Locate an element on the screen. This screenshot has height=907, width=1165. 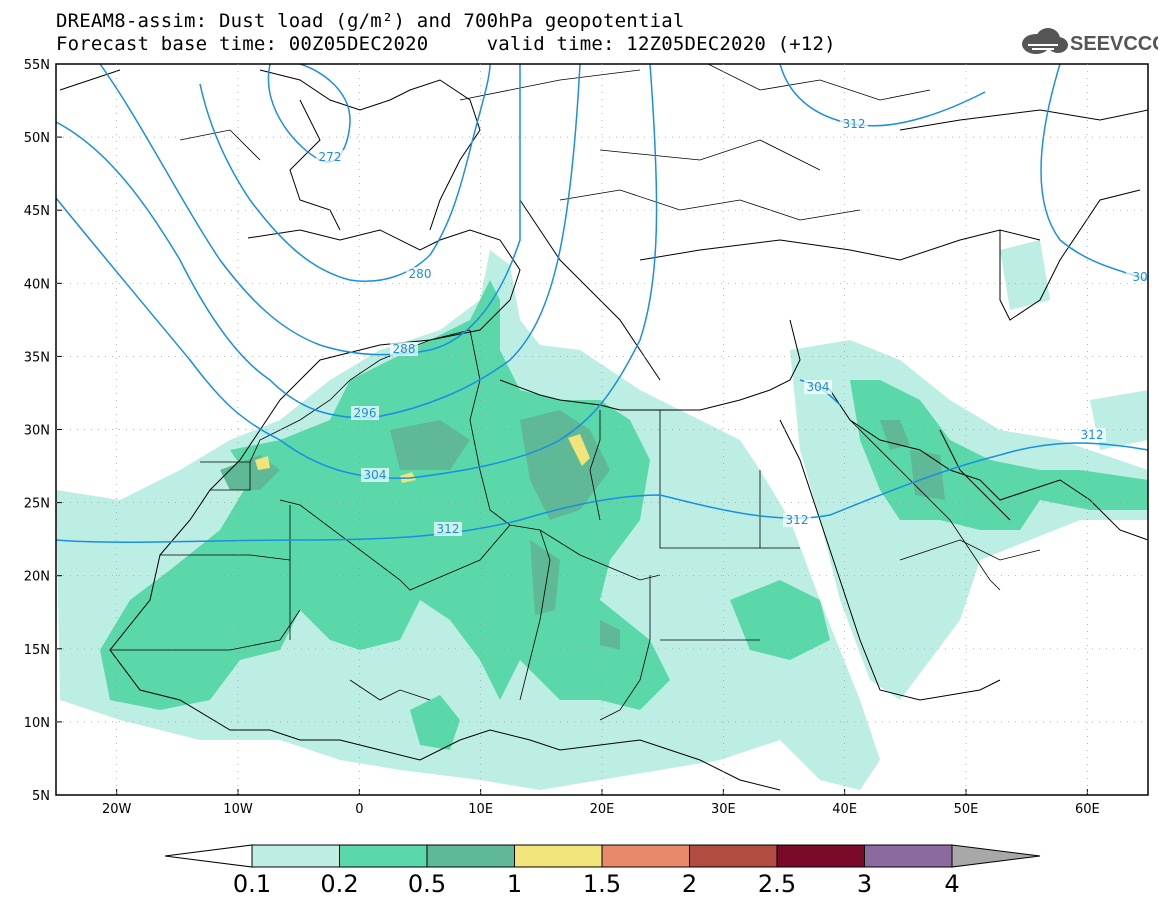
contour-label: 280 is located at coordinates (420, 274).